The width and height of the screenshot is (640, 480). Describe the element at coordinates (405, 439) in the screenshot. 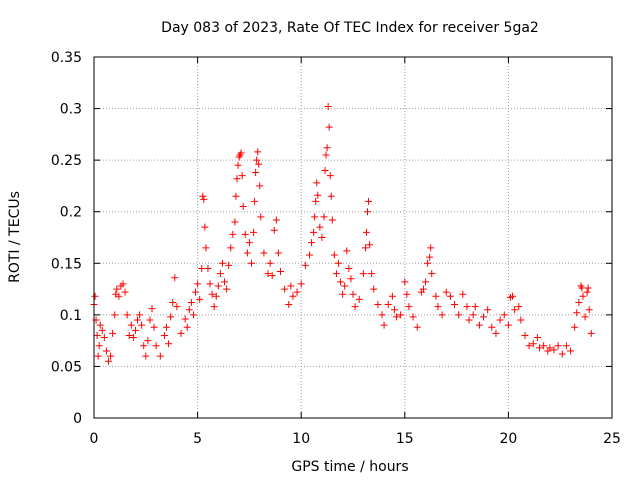

I see `x-tick-label: 15` at that location.